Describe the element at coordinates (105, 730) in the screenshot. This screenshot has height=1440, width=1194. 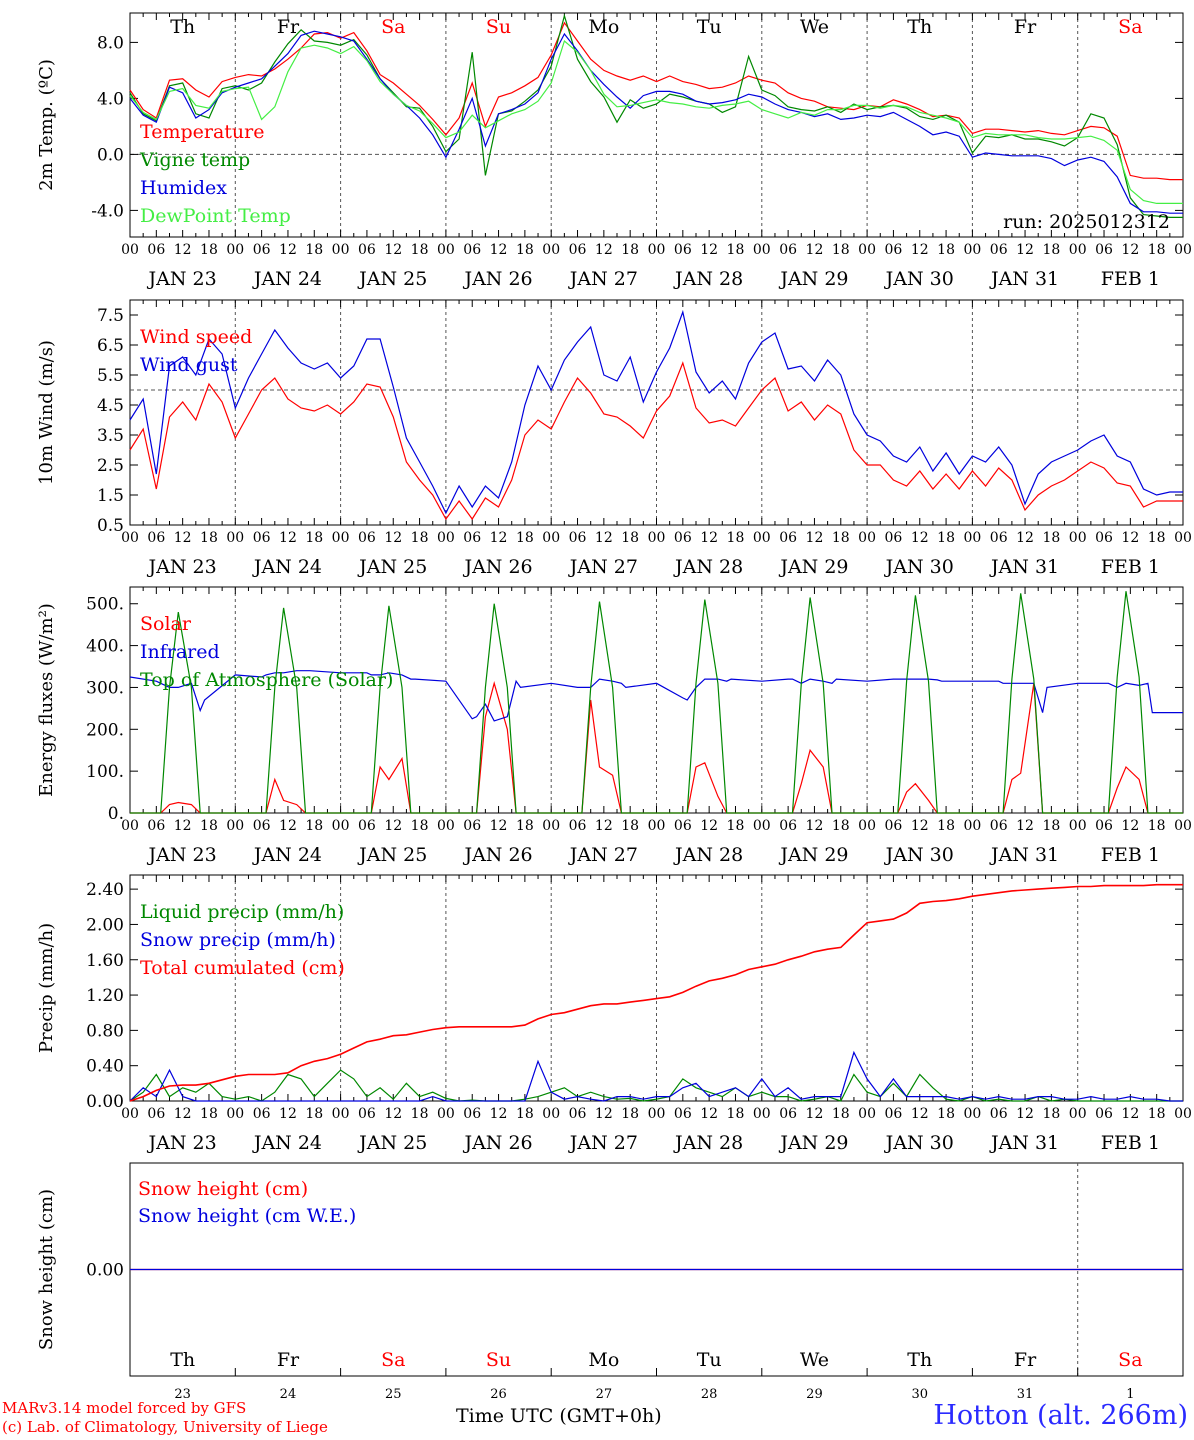
I see `y-tick-label: 200.` at that location.